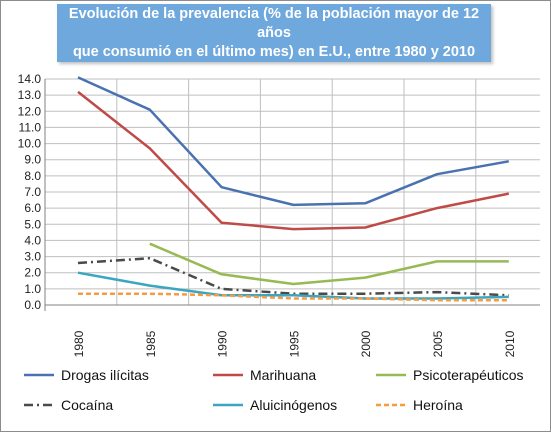  Describe the element at coordinates (468, 375) in the screenshot. I see `legend-label: Psicoterapéuticos` at that location.